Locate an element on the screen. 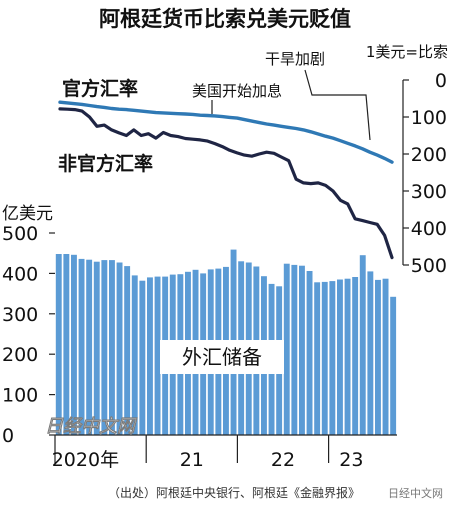 The height and width of the screenshot is (514, 450). left-tick-label: 300 is located at coordinates (20, 315).